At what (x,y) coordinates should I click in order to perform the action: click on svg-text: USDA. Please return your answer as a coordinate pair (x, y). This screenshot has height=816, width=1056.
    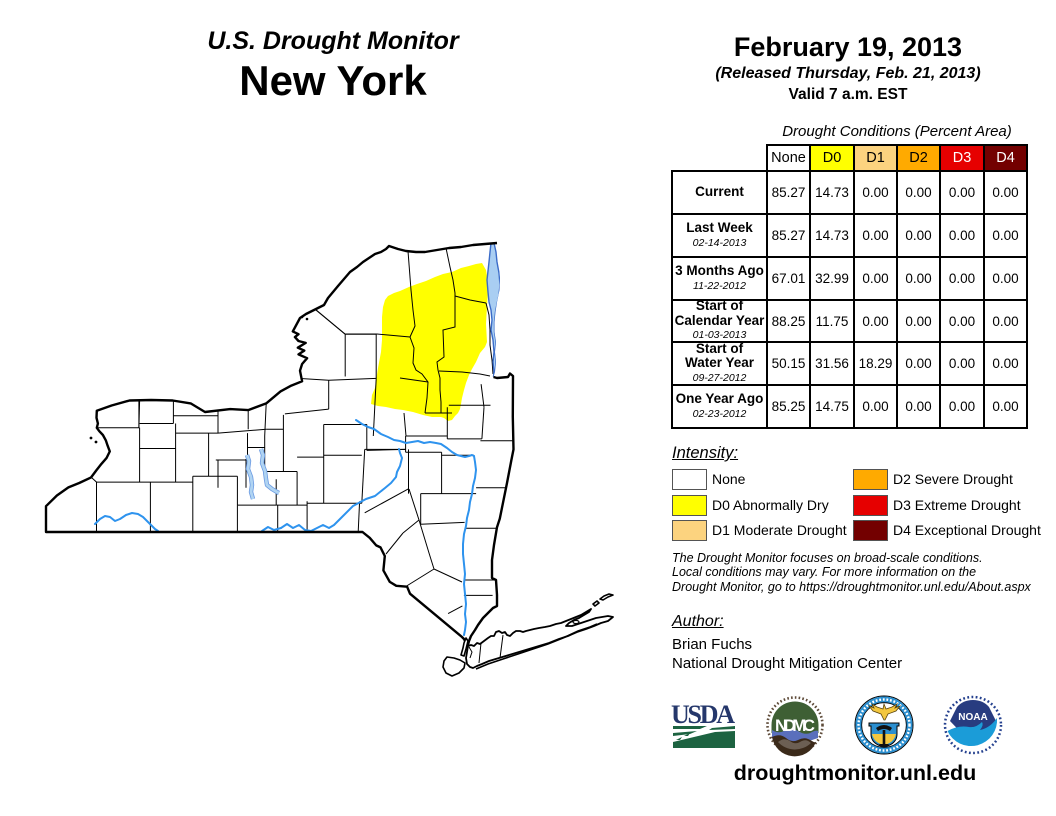
    Looking at the image, I should click on (703, 714).